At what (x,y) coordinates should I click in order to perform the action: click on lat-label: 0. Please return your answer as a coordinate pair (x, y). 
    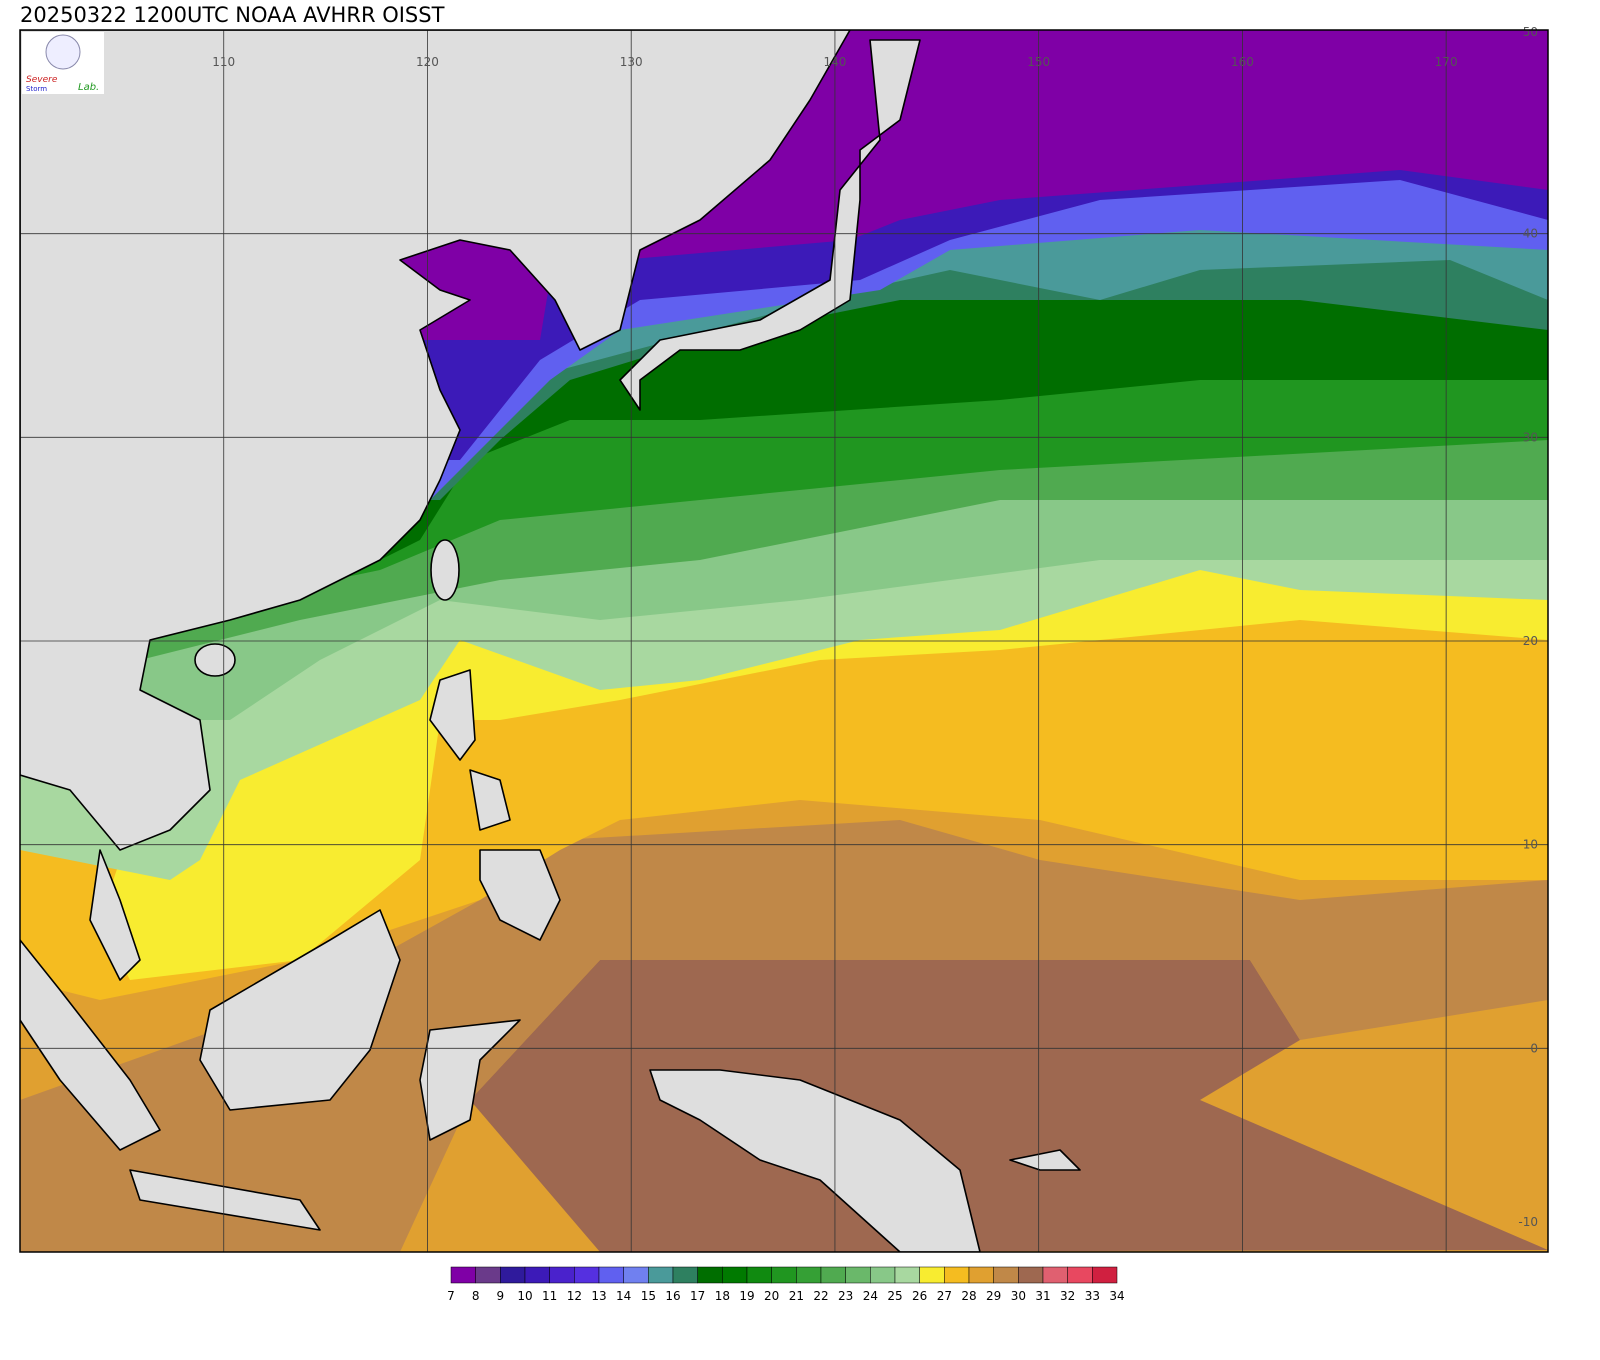
    Looking at the image, I should click on (1534, 1048).